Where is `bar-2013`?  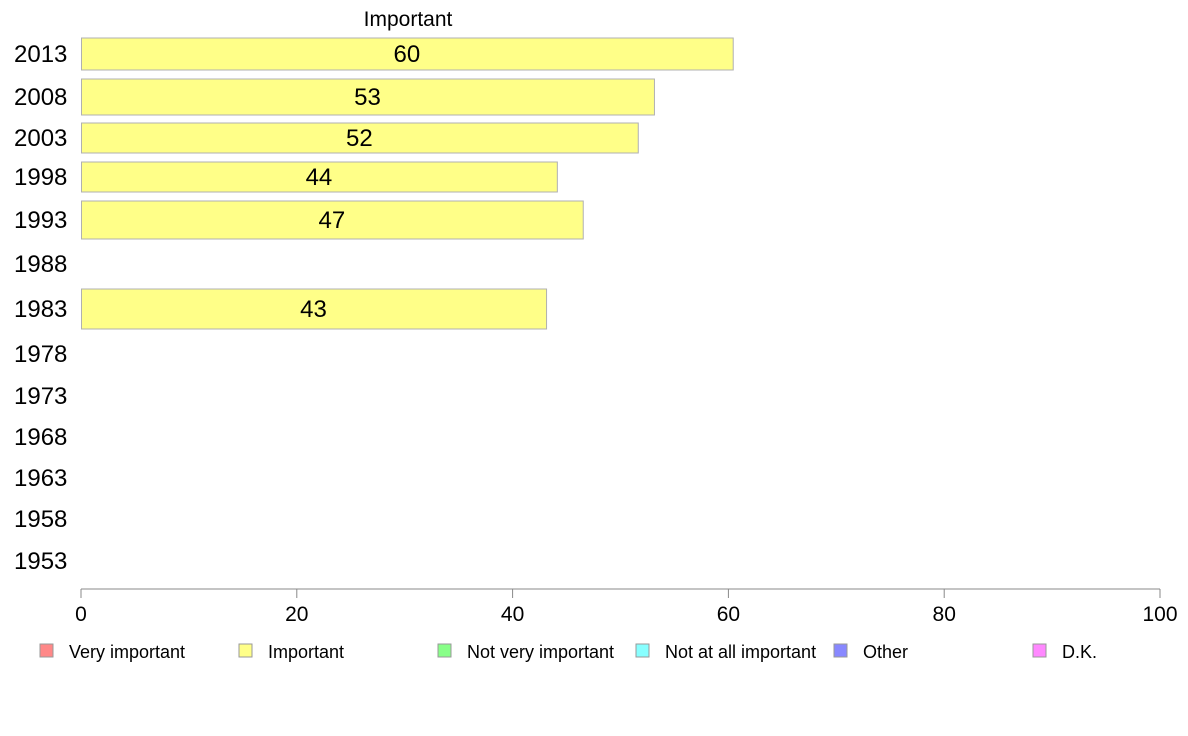
bar-2013 is located at coordinates (407, 54).